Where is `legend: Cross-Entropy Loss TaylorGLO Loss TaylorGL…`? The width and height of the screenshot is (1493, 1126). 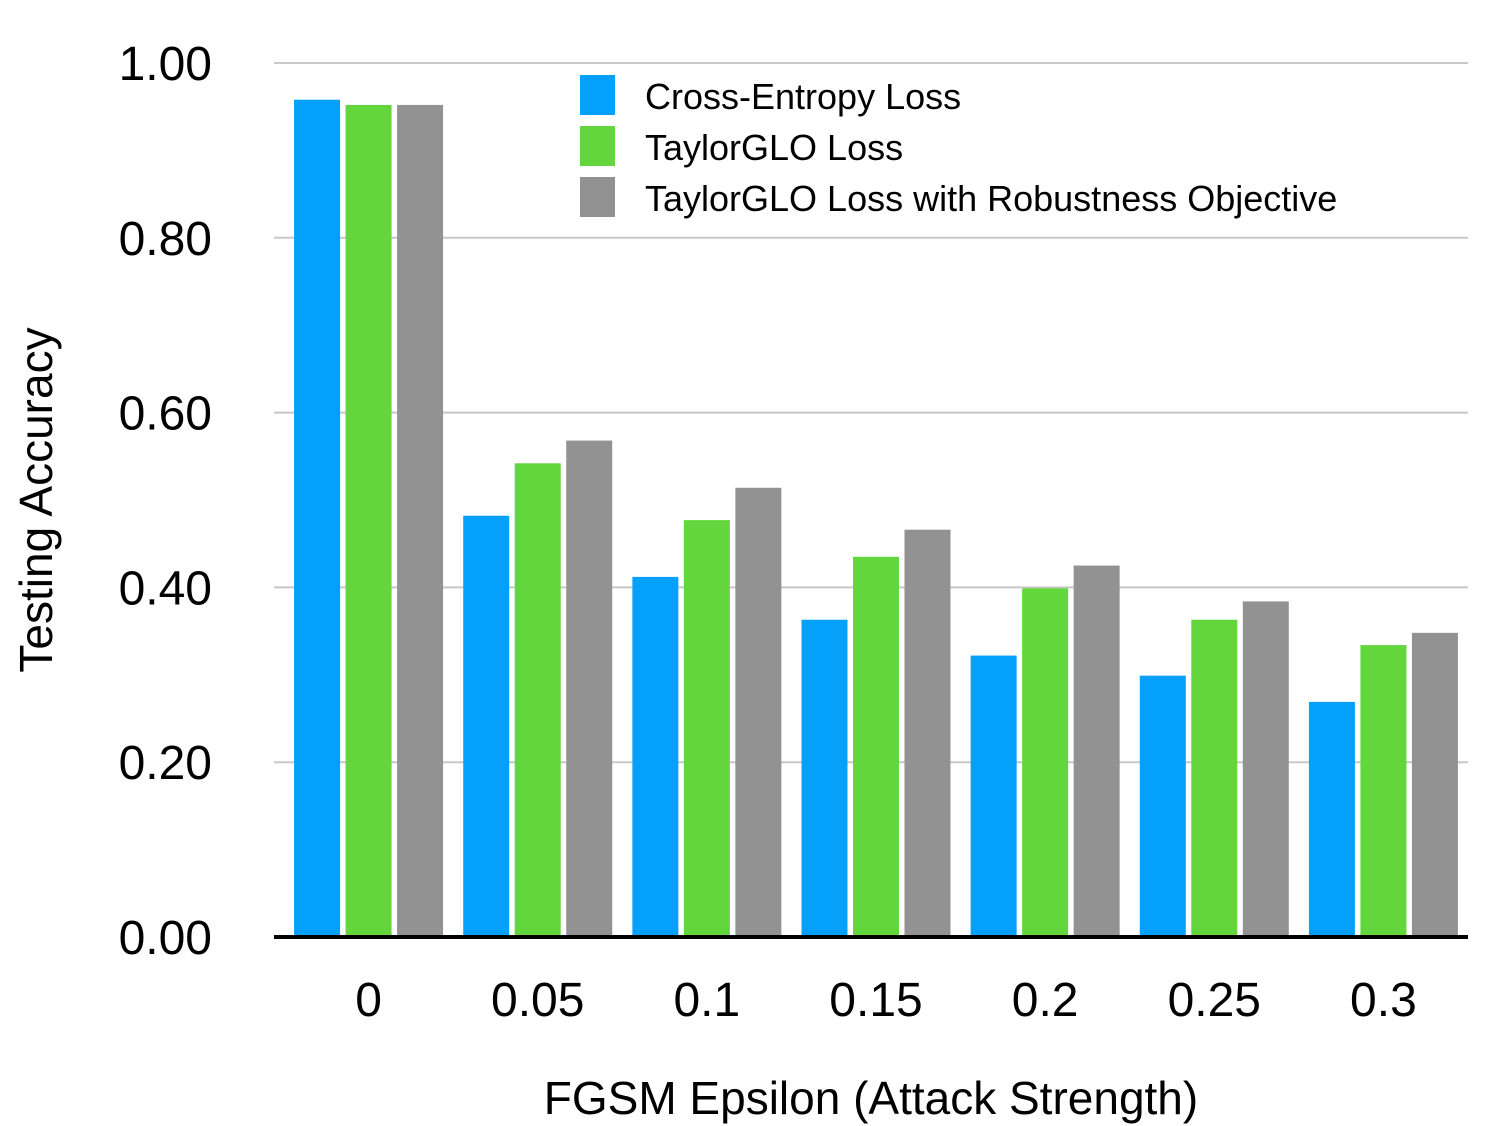
legend: Cross-Entropy Loss TaylorGLO Loss TaylorGL… is located at coordinates (958, 147).